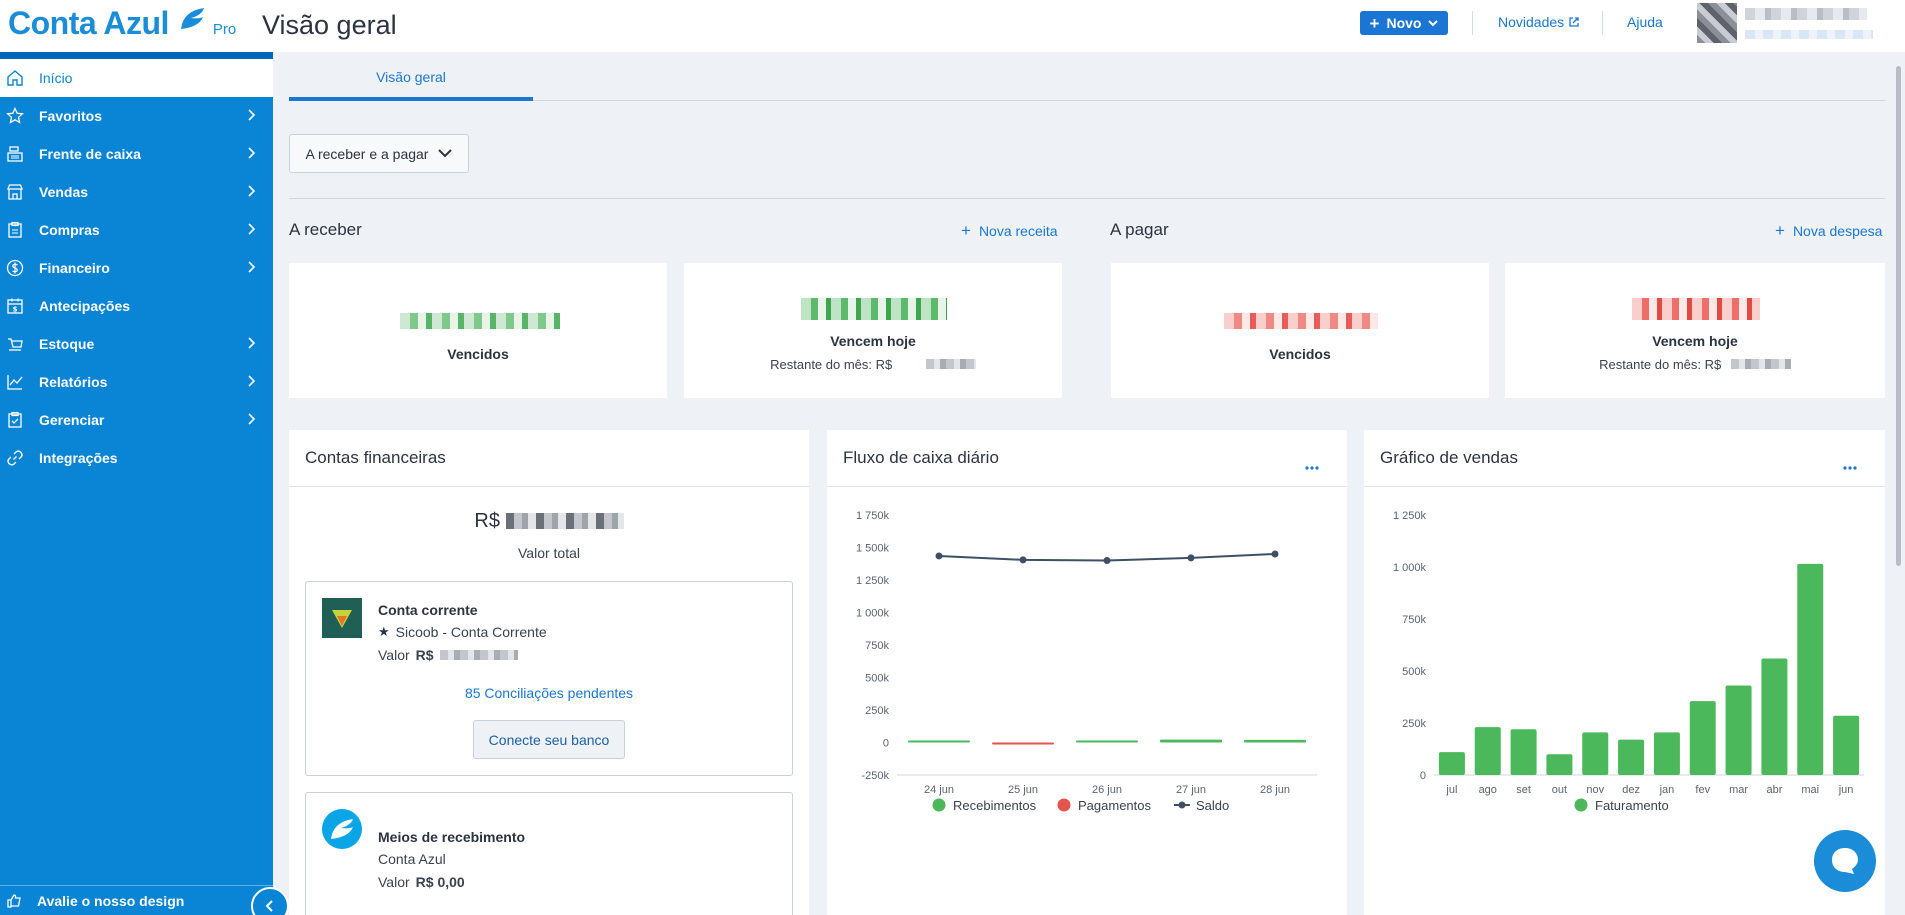 The height and width of the screenshot is (915, 1905). Describe the element at coordinates (64, 192) in the screenshot. I see `sidebar-item-label: Vendas` at that location.